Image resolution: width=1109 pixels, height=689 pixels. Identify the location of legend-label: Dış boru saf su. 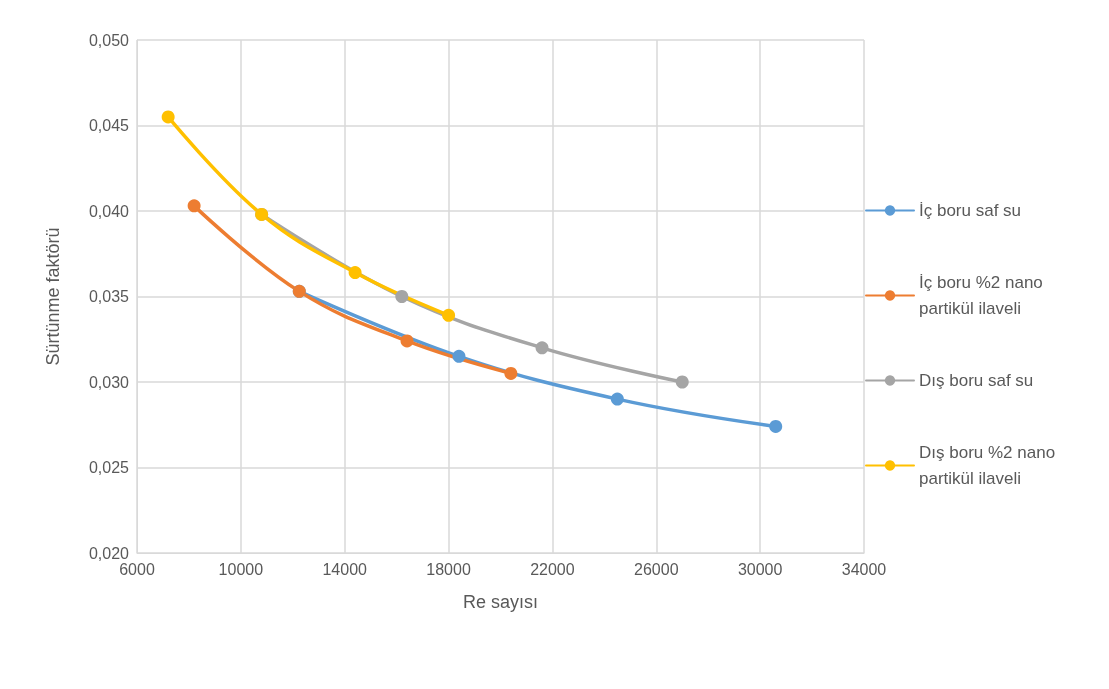
(976, 380).